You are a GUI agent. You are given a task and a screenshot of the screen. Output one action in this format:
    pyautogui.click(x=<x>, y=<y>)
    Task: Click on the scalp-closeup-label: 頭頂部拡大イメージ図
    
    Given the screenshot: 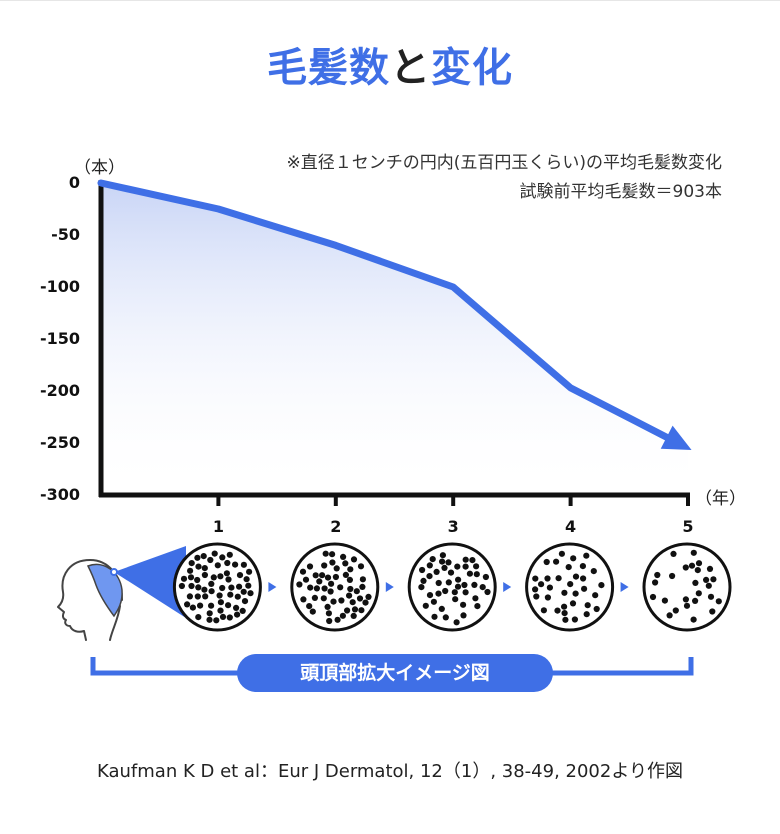 What is the action you would take?
    pyautogui.click(x=395, y=673)
    